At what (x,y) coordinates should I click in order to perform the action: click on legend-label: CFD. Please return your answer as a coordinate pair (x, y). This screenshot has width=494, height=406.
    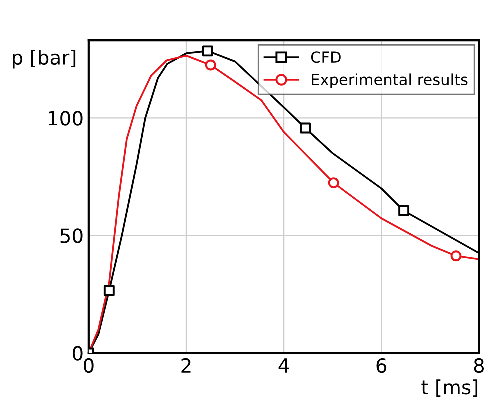
    Looking at the image, I should click on (326, 58).